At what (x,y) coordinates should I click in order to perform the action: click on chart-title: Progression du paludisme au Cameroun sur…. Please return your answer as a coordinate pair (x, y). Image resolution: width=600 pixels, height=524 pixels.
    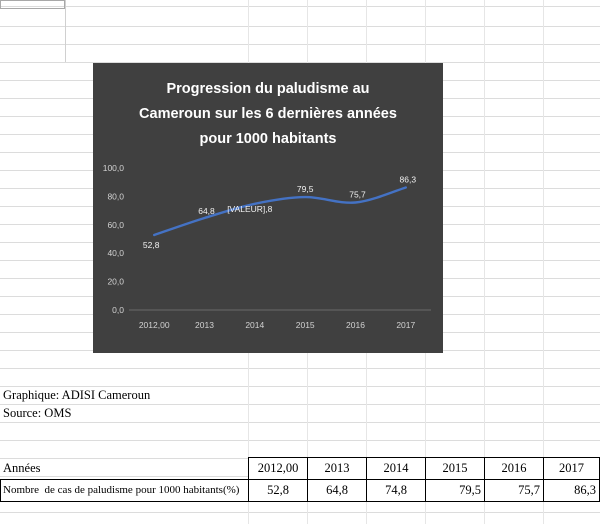
    Looking at the image, I should click on (268, 114).